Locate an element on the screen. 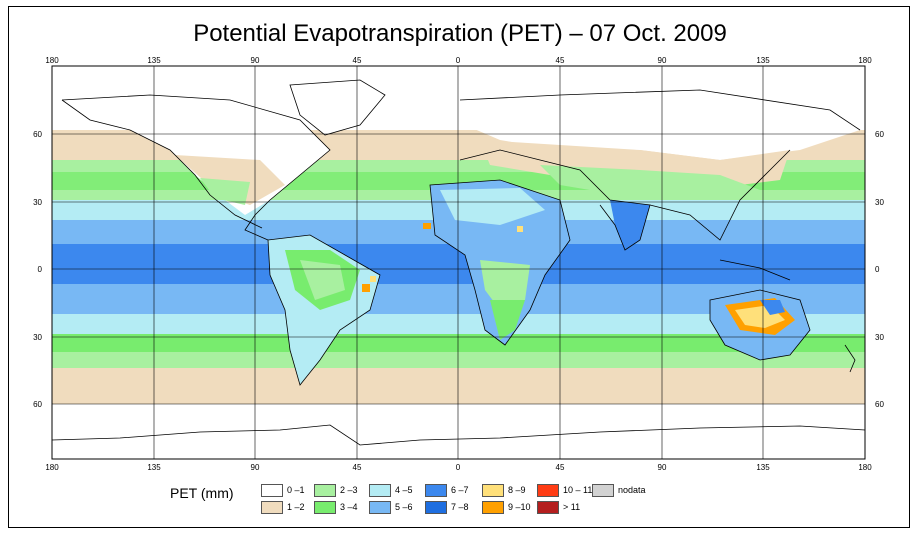  legend-label: 7 –8 is located at coordinates (460, 507).